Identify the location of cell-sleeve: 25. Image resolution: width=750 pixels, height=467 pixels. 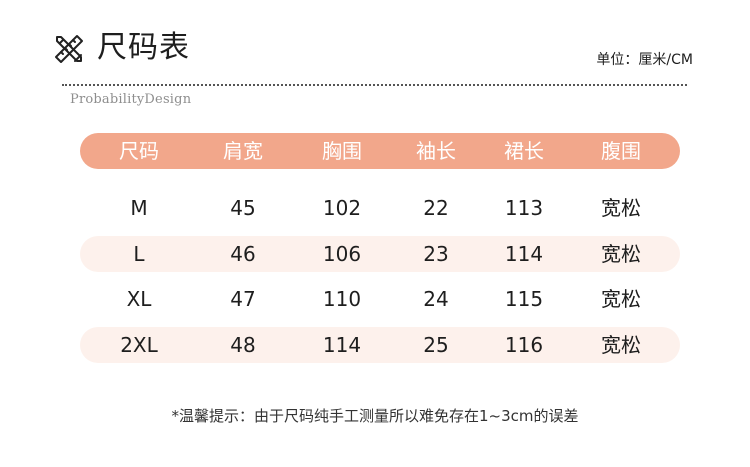
(436, 345).